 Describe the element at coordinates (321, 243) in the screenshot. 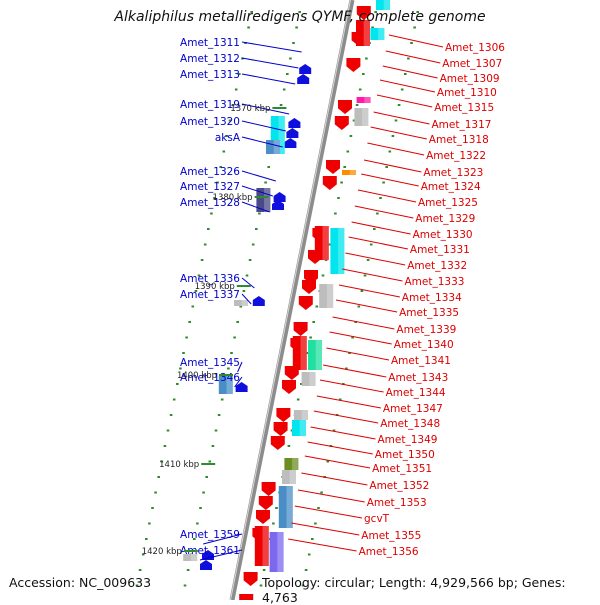

I see `red-gene-body` at that location.